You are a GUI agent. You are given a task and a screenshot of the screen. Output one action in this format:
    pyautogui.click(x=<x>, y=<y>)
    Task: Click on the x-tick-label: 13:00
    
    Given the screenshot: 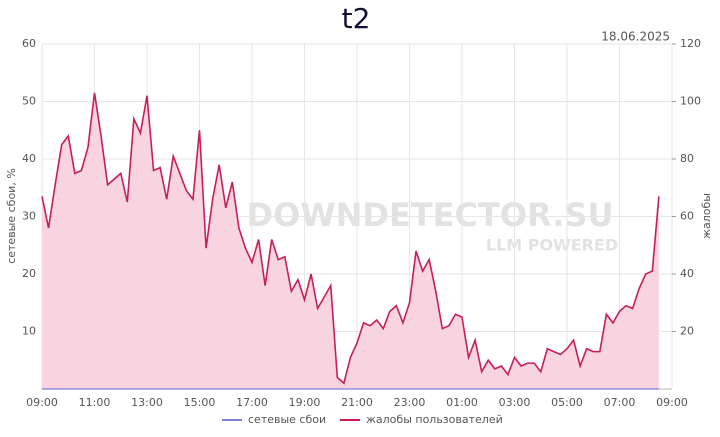 What is the action you would take?
    pyautogui.click(x=147, y=402)
    